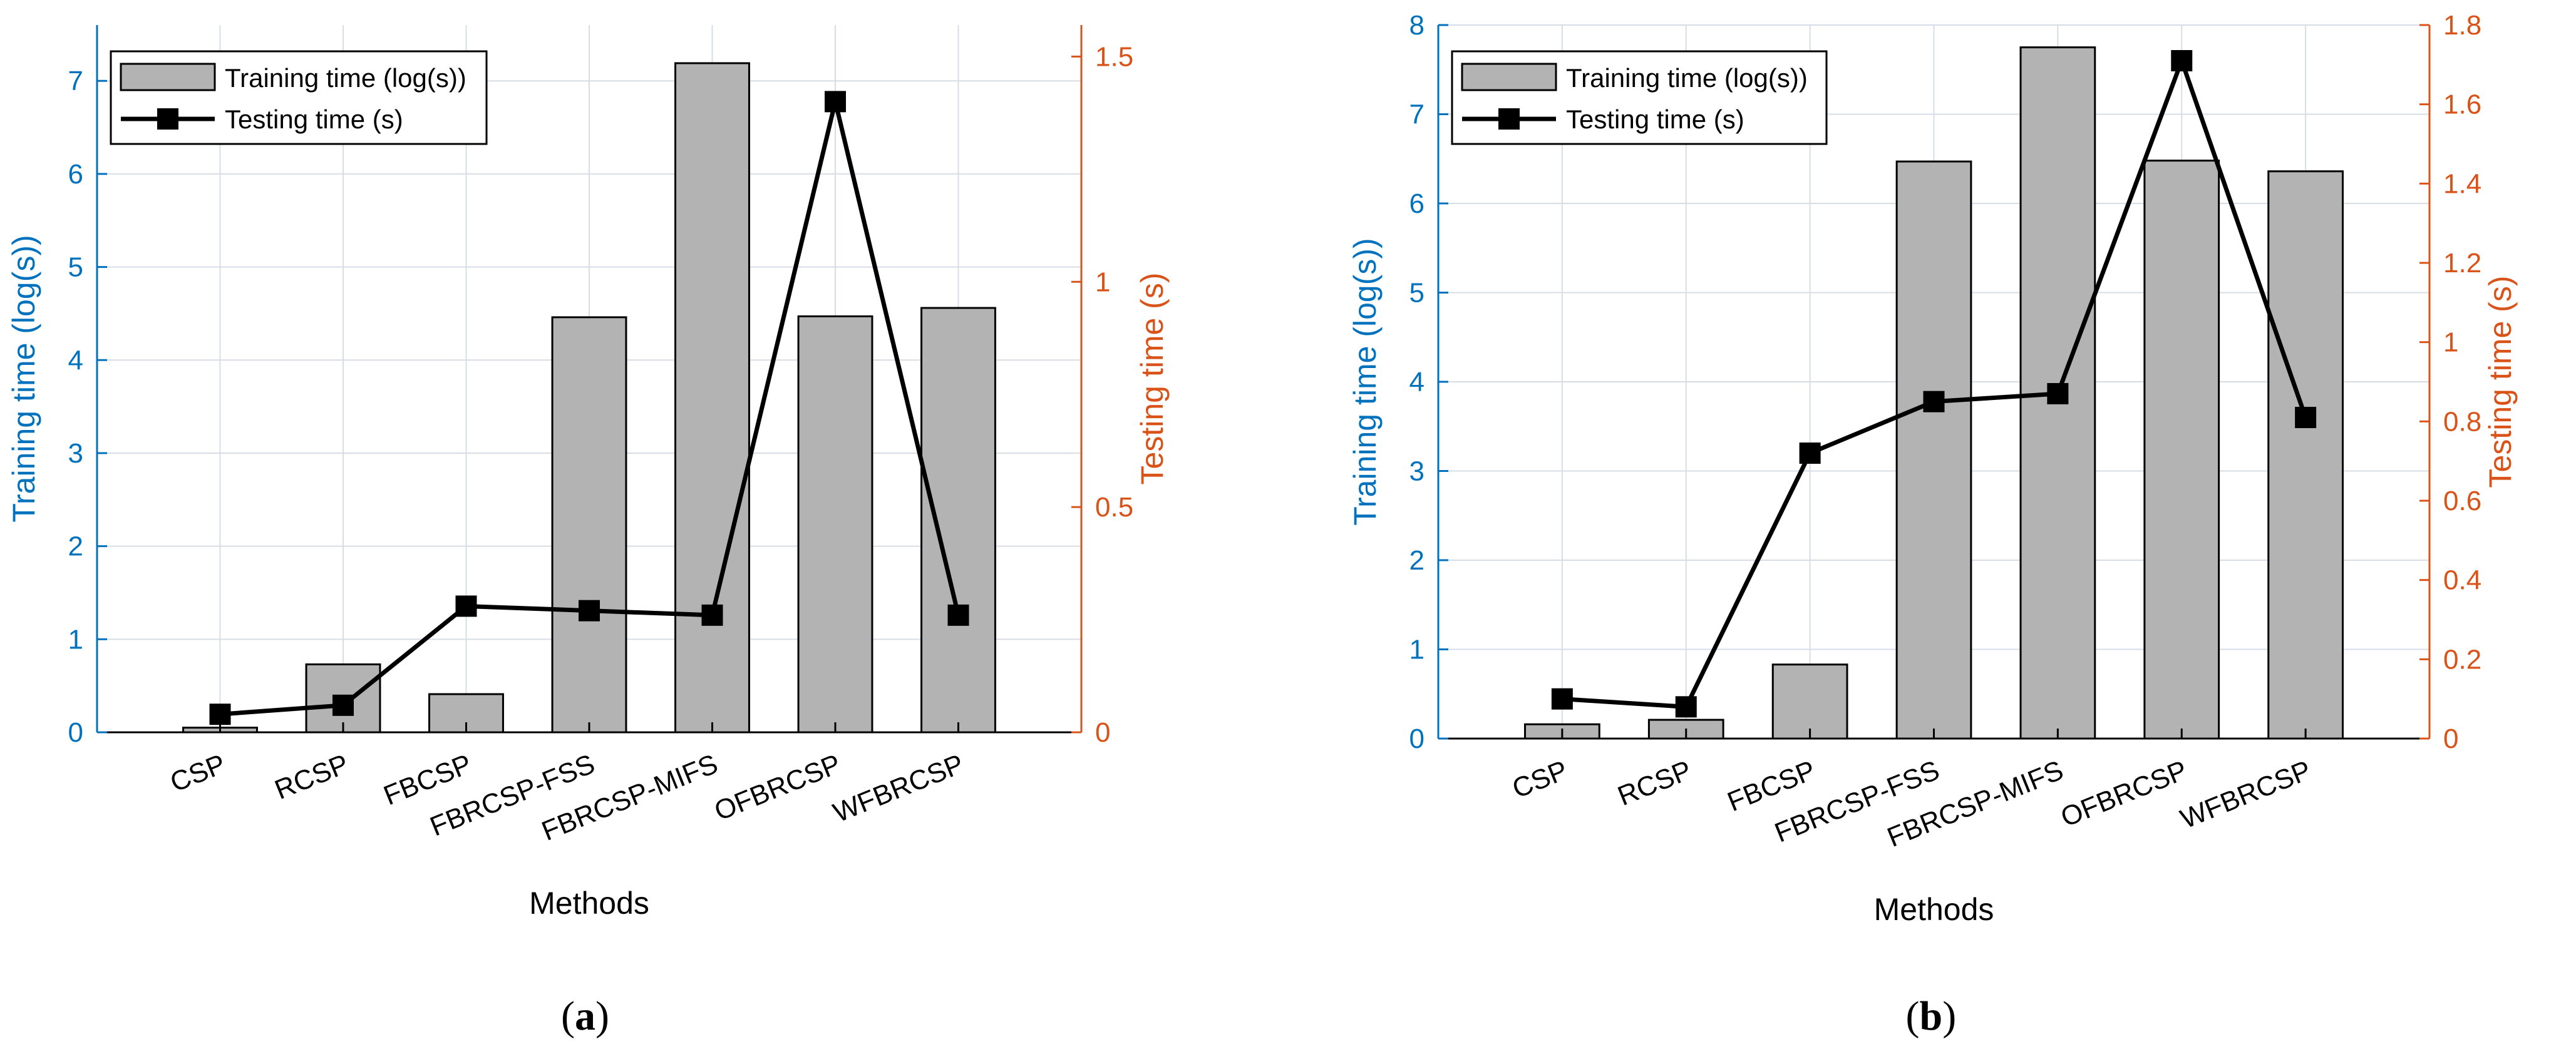 This screenshot has height=1049, width=2576. Describe the element at coordinates (1114, 507) in the screenshot. I see `right-tick-label: 0.5` at that location.